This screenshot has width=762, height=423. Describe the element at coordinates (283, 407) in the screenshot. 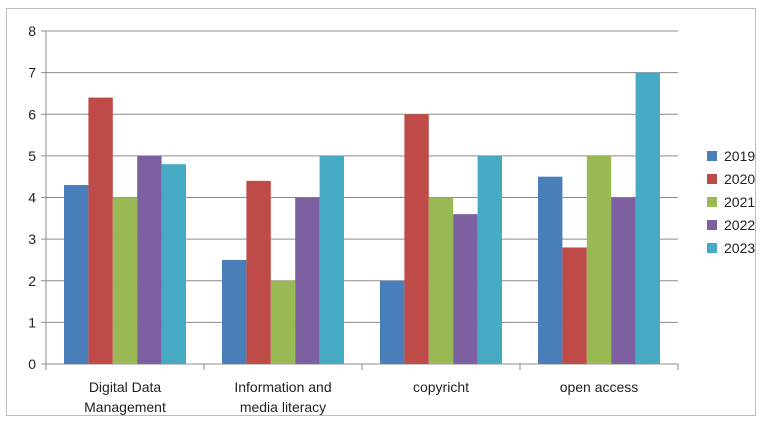

I see `category-label: media literacy` at that location.